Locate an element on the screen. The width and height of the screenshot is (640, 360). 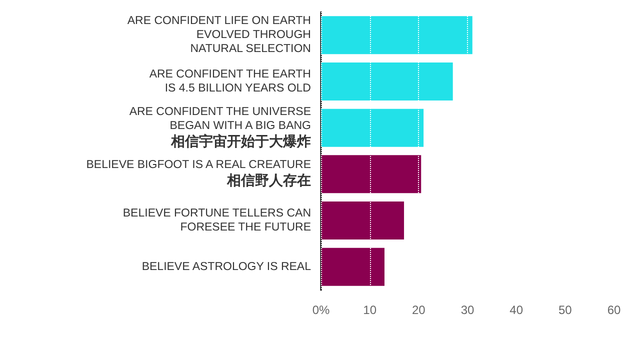
y-tick-label: BELIEVE ASTROLOGY IS REAL is located at coordinates (227, 266).